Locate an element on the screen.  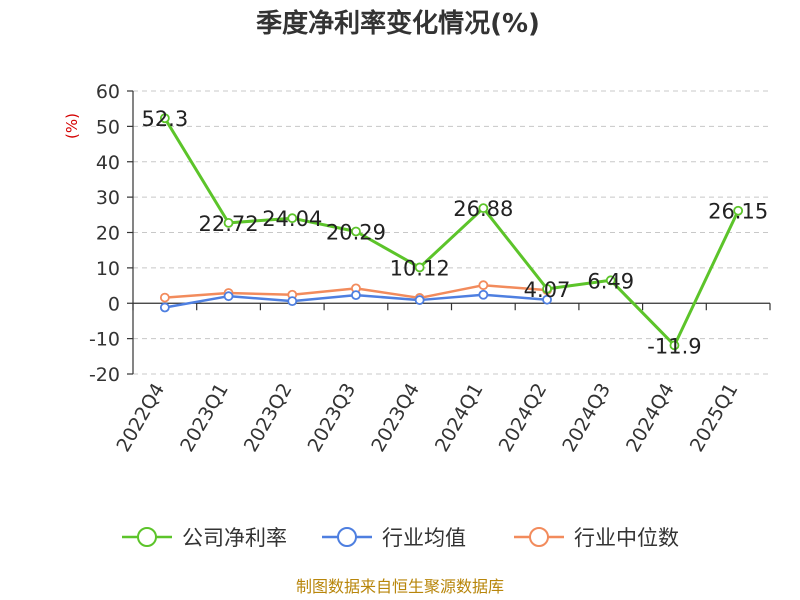
legend-item: 行业均值 is located at coordinates (394, 538).